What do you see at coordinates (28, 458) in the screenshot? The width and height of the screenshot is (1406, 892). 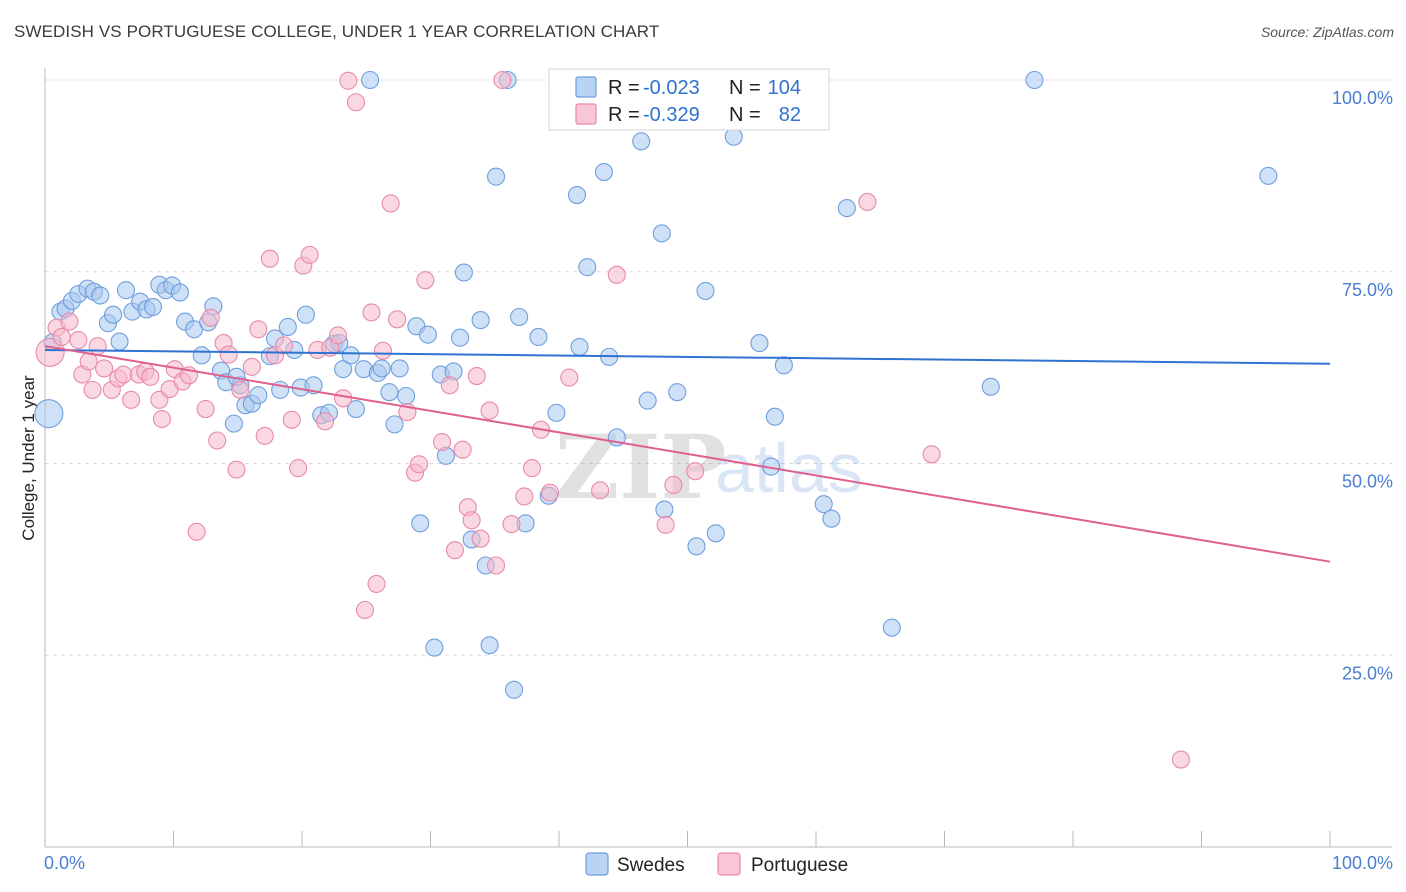 I see `y-axis-title: College, Under 1 year` at bounding box center [28, 458].